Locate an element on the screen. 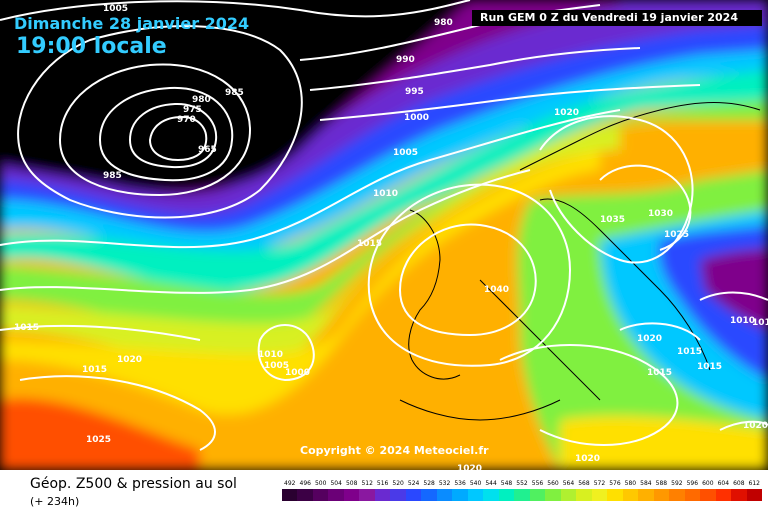 This screenshot has height=512, width=768. isobar-label: 1040 is located at coordinates (496, 290).